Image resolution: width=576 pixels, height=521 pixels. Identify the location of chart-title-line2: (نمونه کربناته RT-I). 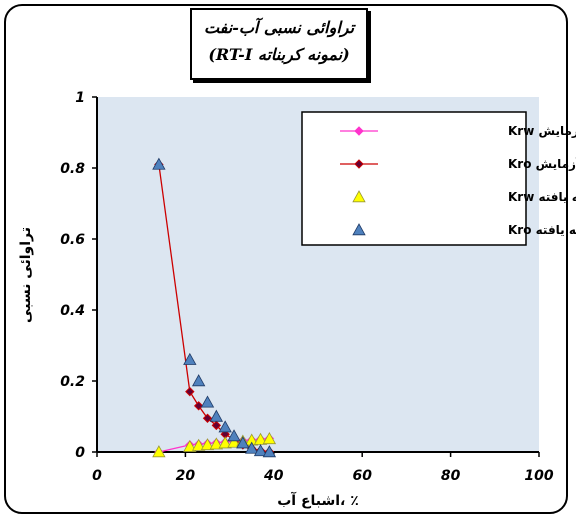
(279, 54).